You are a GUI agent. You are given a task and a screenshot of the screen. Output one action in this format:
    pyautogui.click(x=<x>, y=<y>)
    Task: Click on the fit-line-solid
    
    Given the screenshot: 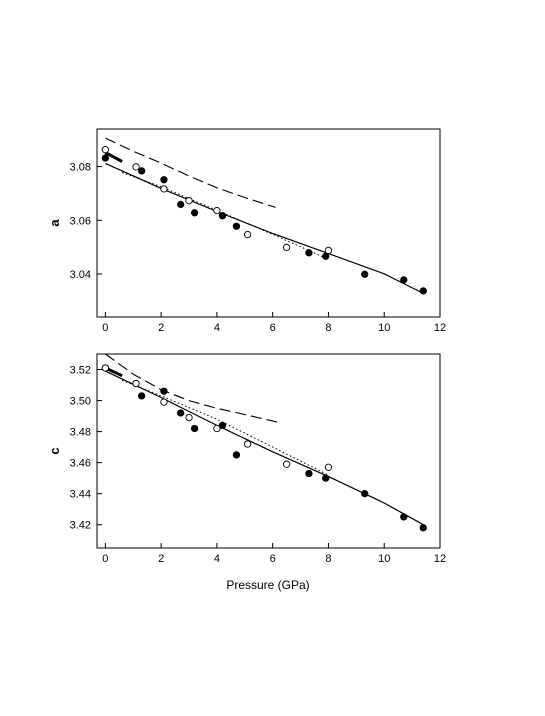 What is the action you would take?
    pyautogui.click(x=264, y=448)
    